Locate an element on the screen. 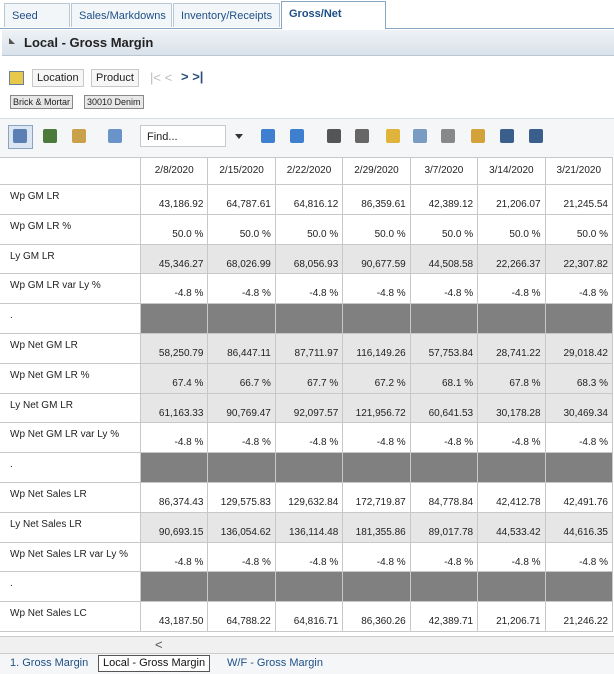  value-cell: 92,097.57 is located at coordinates (309, 408).